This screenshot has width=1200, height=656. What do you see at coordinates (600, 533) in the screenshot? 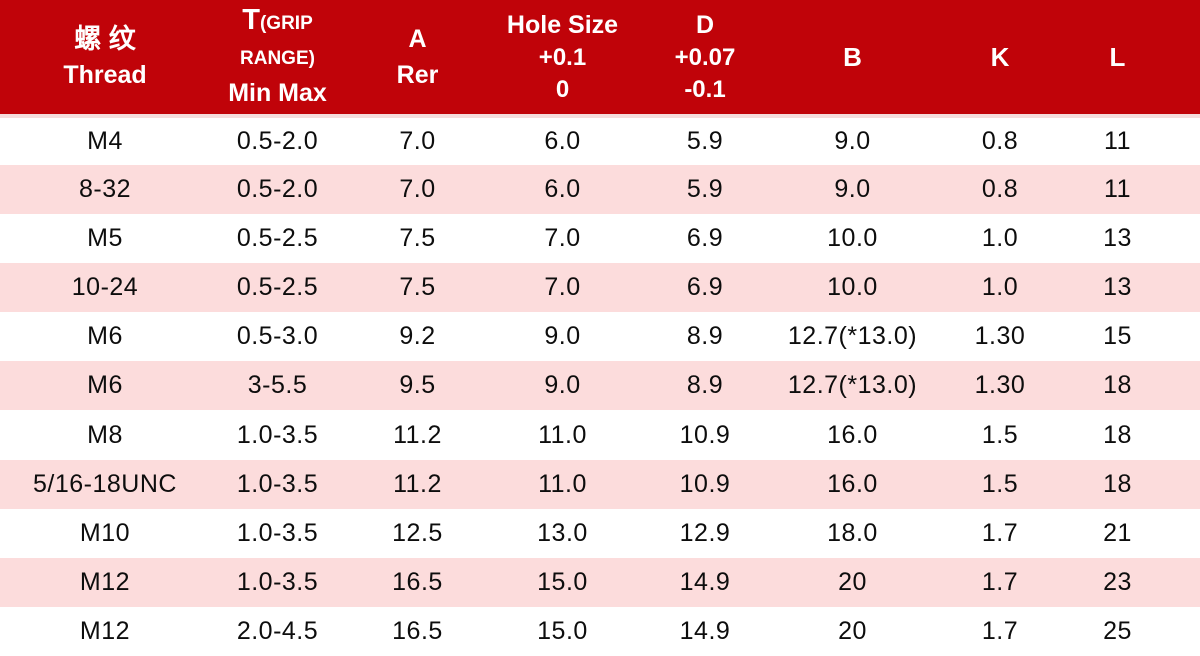
I see `table-row: M10 1.0-3.5 12.5 13.0 12.9 18.0 1.7 21` at bounding box center [600, 533].